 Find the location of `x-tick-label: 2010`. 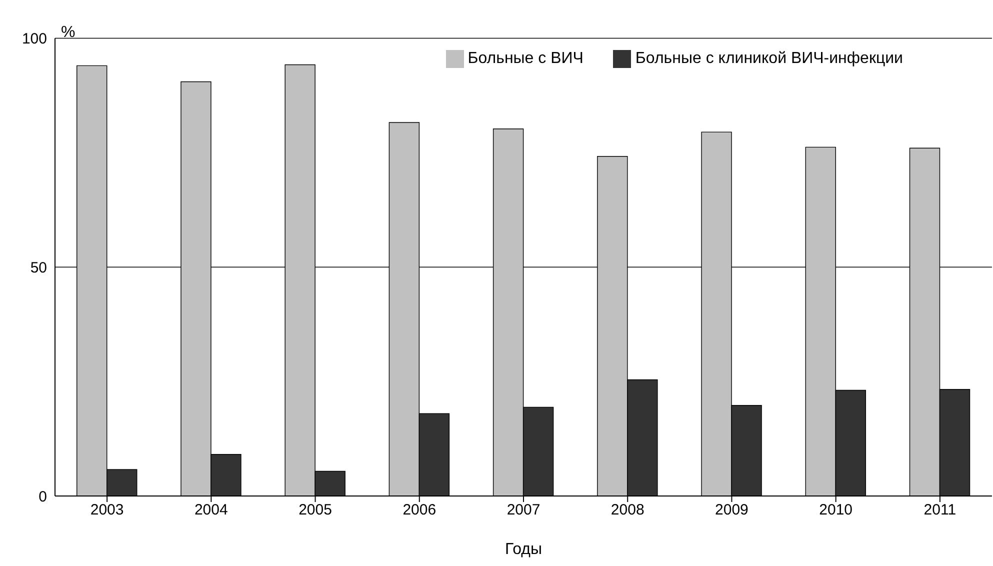

x-tick-label: 2010 is located at coordinates (836, 510).